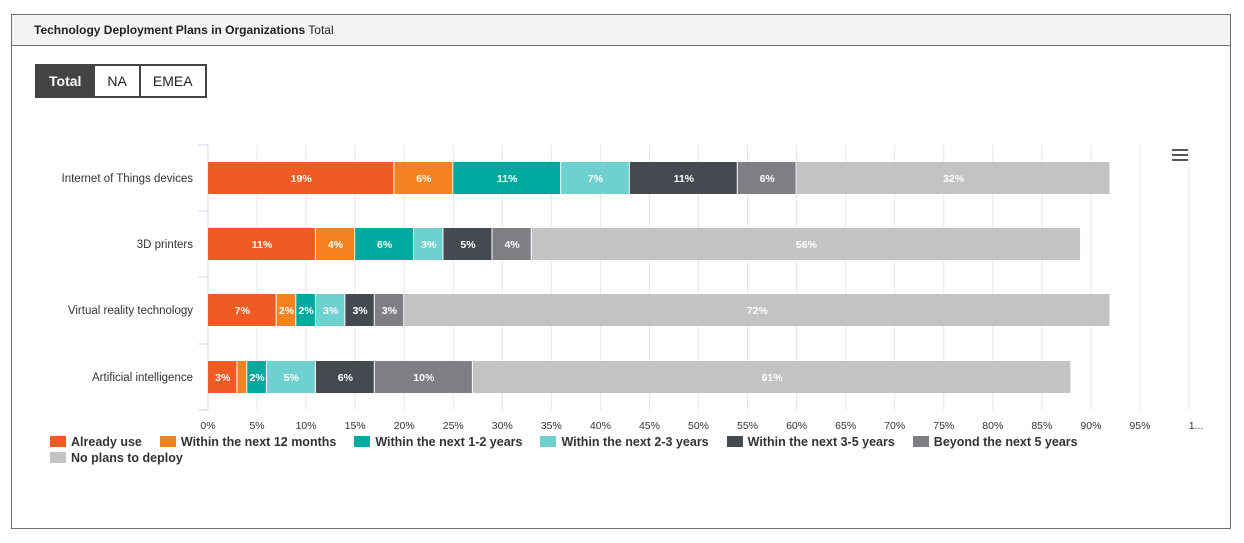 This screenshot has height=543, width=1244. Describe the element at coordinates (635, 441) in the screenshot. I see `legend-label: Within the next 2-3 years` at that location.